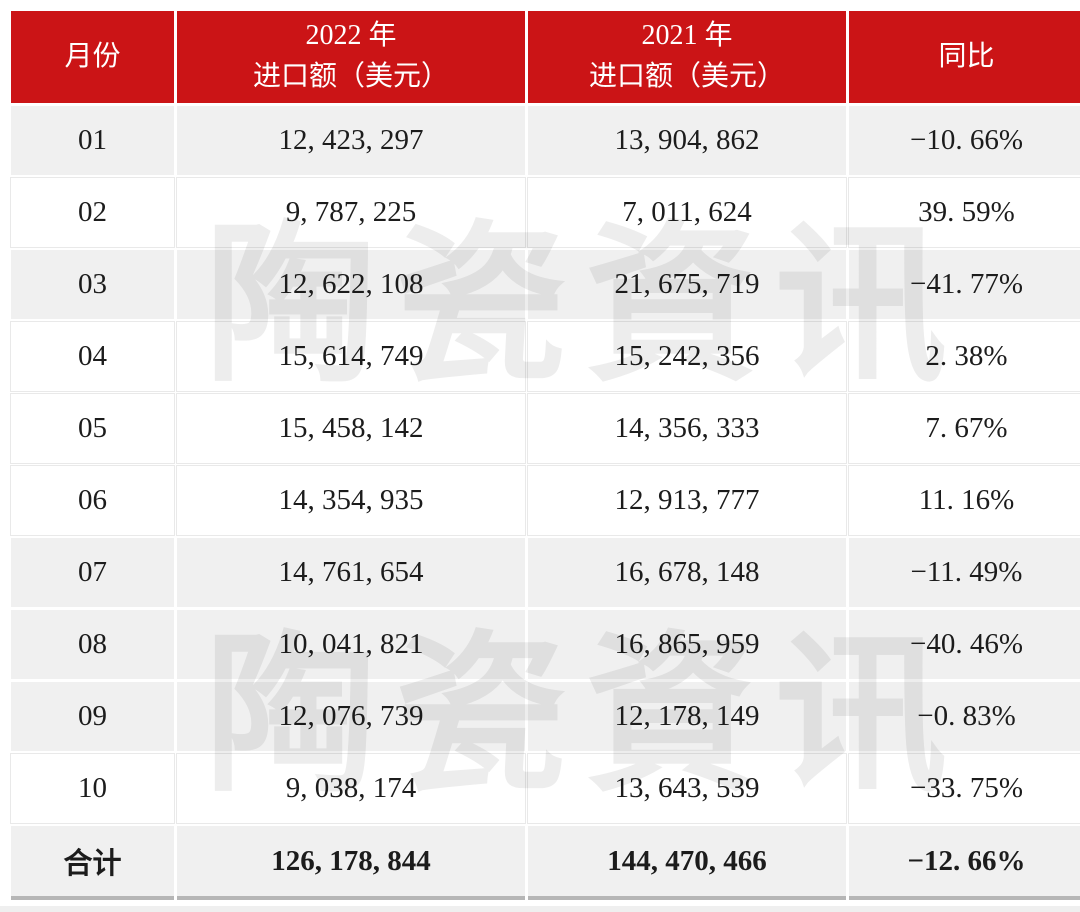 This screenshot has height=912, width=1080. Describe the element at coordinates (92, 284) in the screenshot. I see `month-cell: 03` at that location.